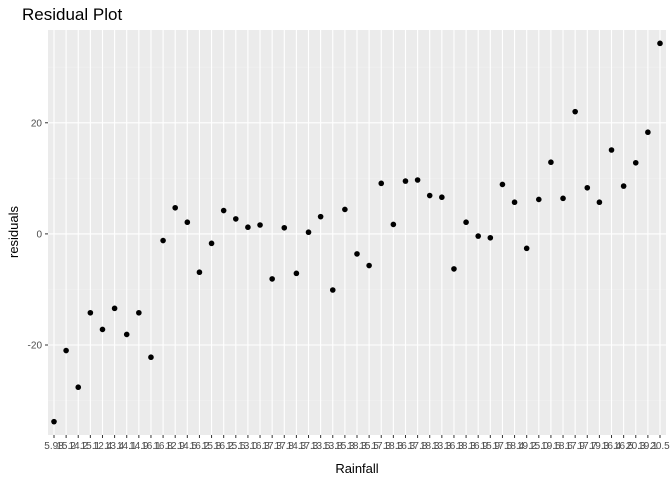  Describe the element at coordinates (72, 14) in the screenshot. I see `chart-title: Residual Plot` at that location.